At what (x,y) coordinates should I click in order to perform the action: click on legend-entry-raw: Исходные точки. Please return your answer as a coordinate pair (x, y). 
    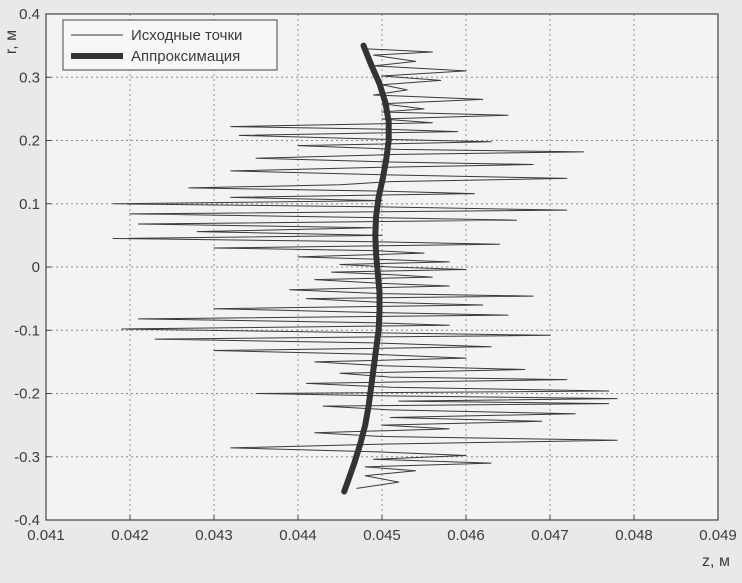
    Looking at the image, I should click on (186, 35).